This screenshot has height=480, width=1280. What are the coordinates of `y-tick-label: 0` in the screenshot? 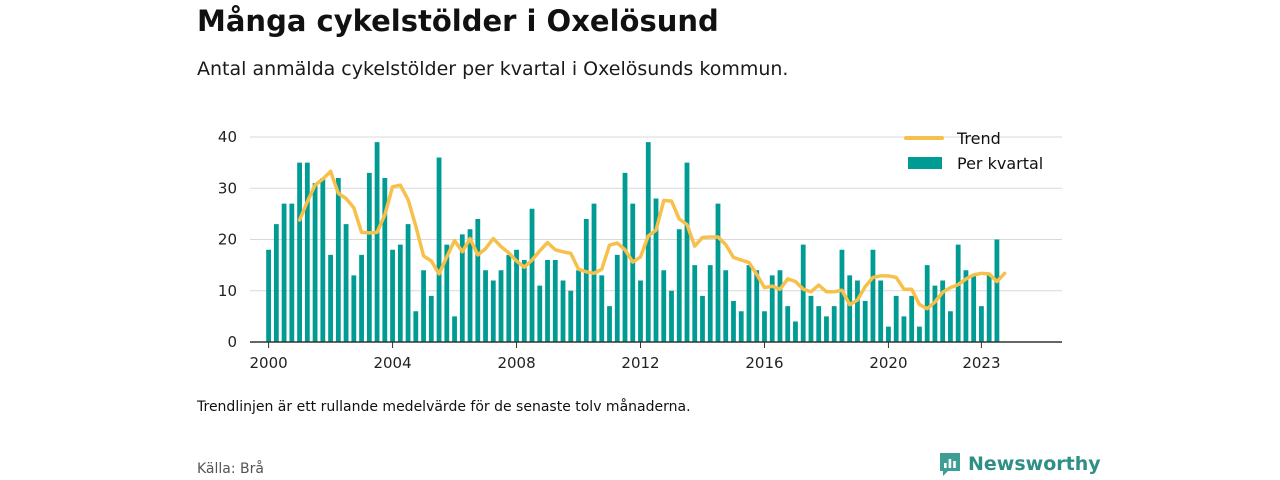 It's located at (232, 342).